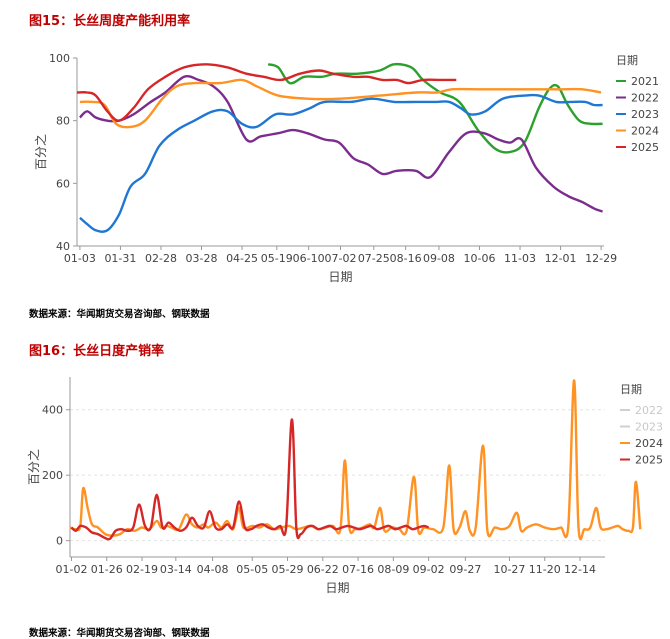 This screenshot has height=639, width=670. What do you see at coordinates (465, 569) in the screenshot?
I see `chart2-x-tick-label: 09-27` at bounding box center [465, 569].